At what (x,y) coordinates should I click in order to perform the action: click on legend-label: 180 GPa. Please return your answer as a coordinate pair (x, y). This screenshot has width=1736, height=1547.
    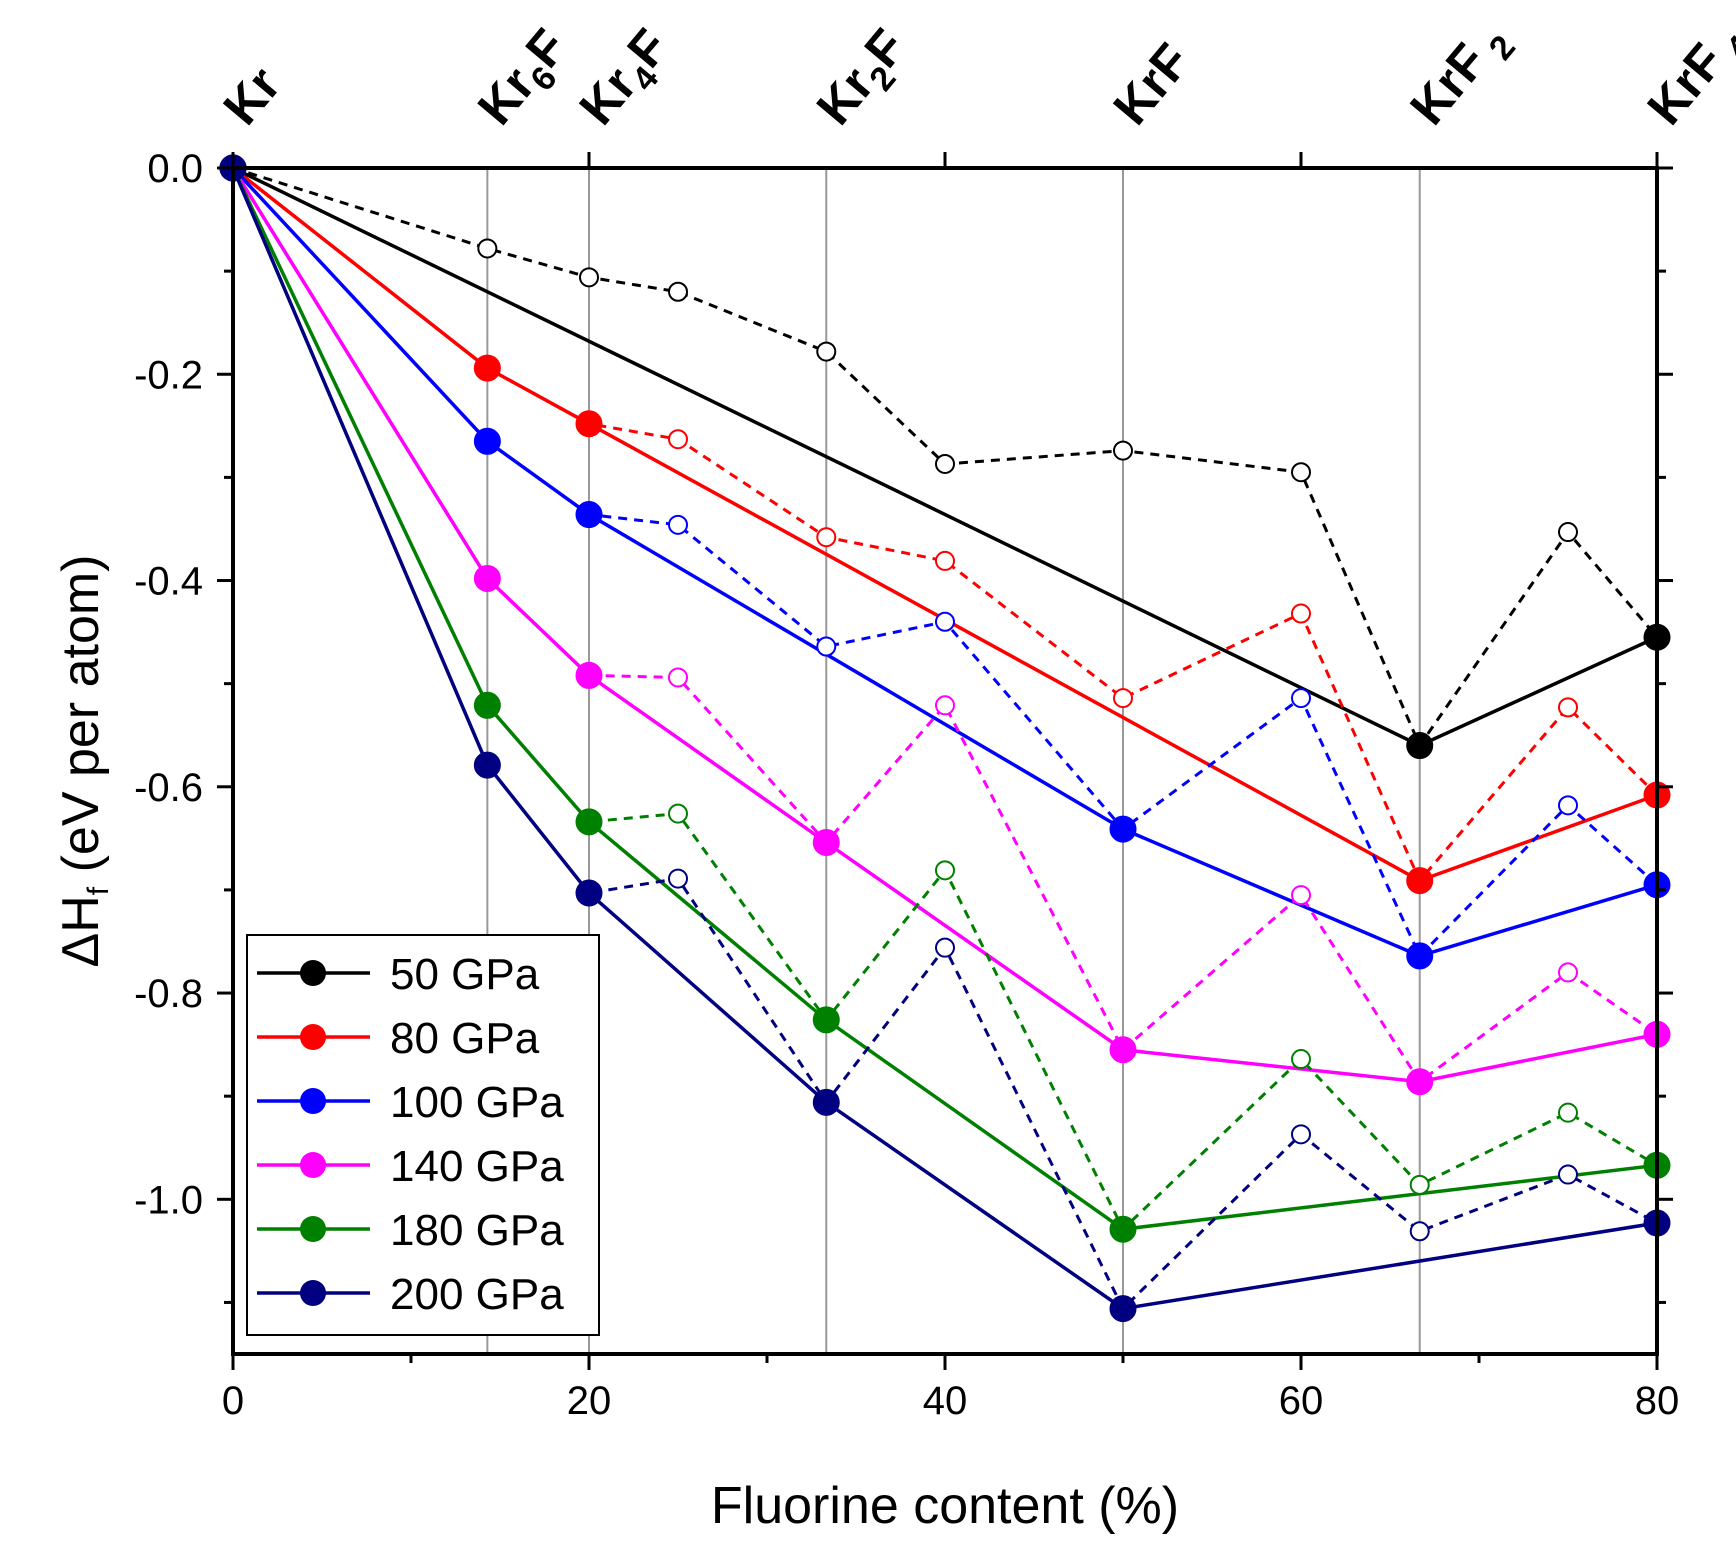
    Looking at the image, I should click on (477, 1230).